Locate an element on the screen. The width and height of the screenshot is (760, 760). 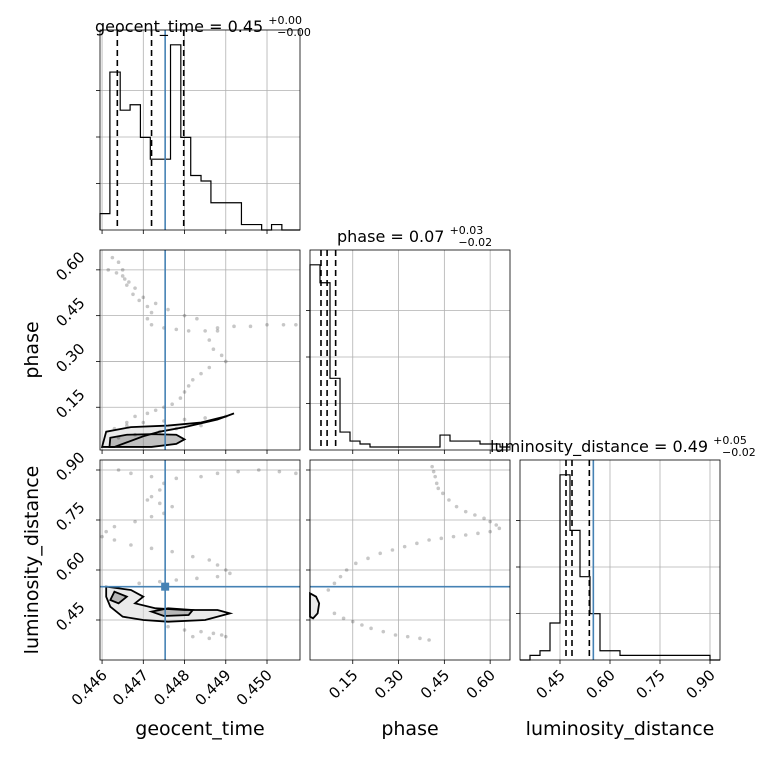
xtick-label-geocent_time: 0.446 is located at coordinates (89, 687).